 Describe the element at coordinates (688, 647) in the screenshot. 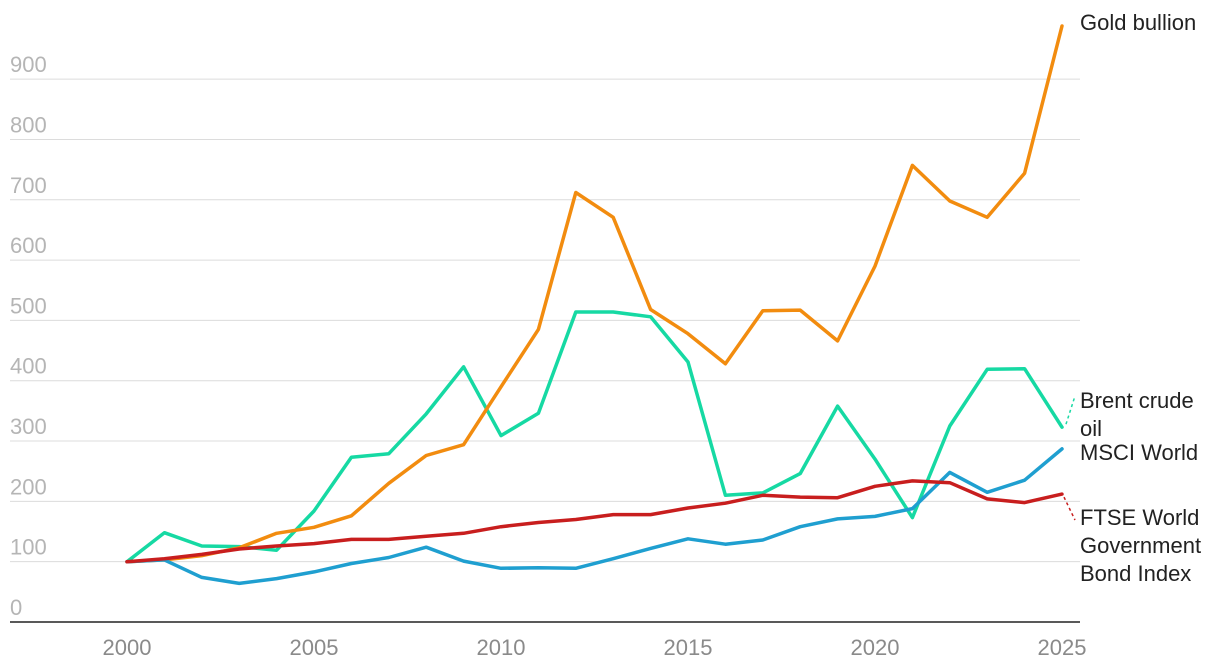

I see `x-tick-label: 2015` at that location.